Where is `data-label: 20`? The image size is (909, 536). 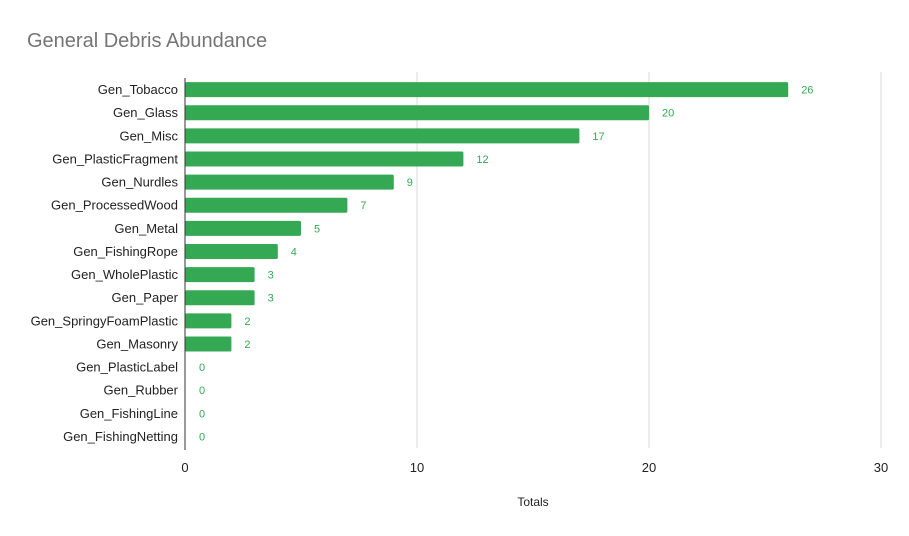
data-label: 20 is located at coordinates (668, 114).